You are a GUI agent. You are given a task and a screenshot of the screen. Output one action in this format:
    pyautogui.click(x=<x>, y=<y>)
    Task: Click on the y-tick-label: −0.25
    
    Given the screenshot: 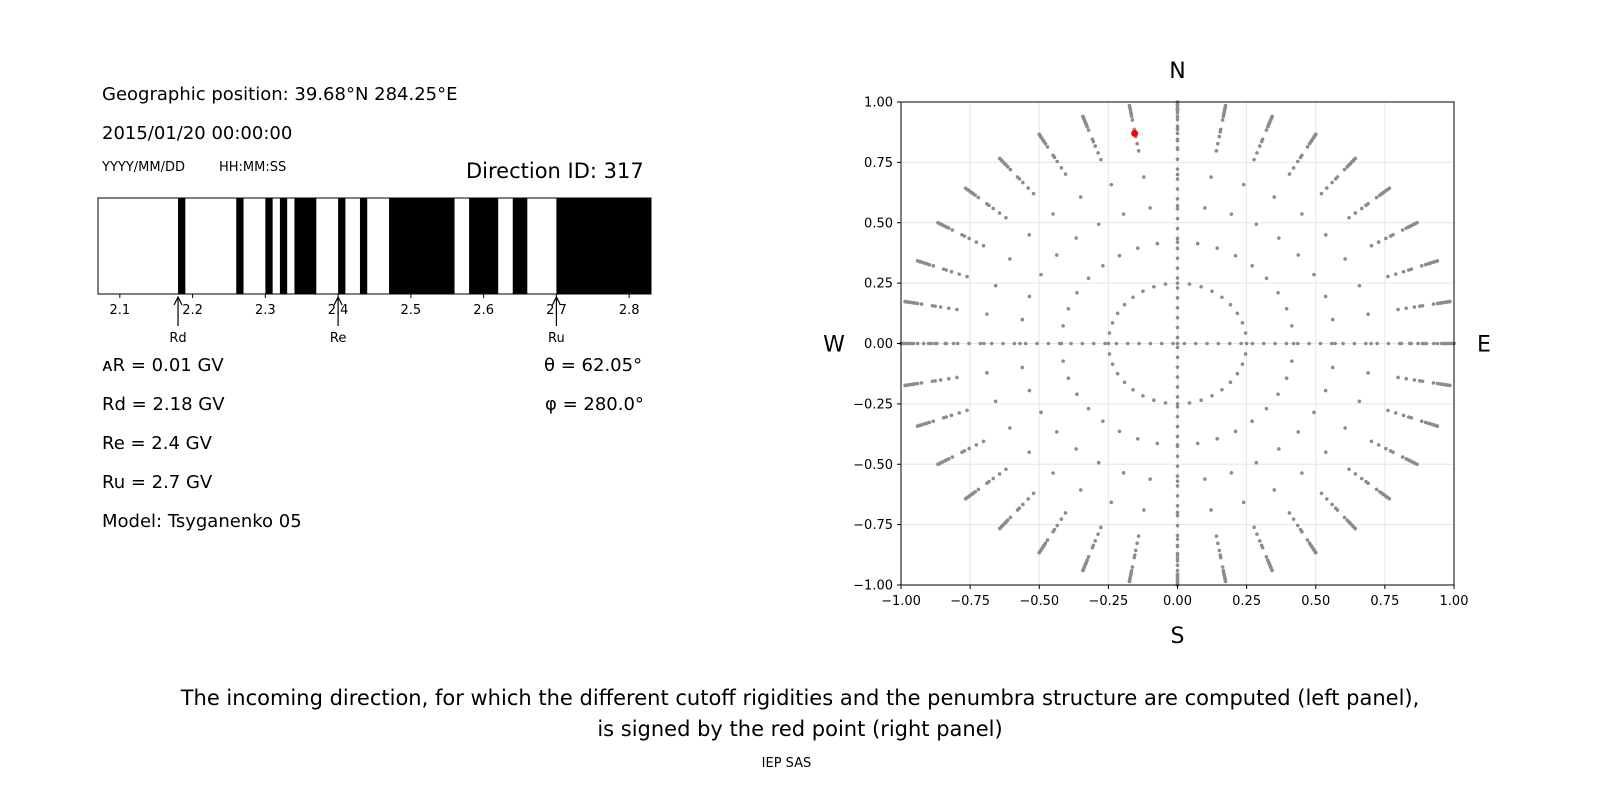 What is the action you would take?
    pyautogui.click(x=873, y=404)
    